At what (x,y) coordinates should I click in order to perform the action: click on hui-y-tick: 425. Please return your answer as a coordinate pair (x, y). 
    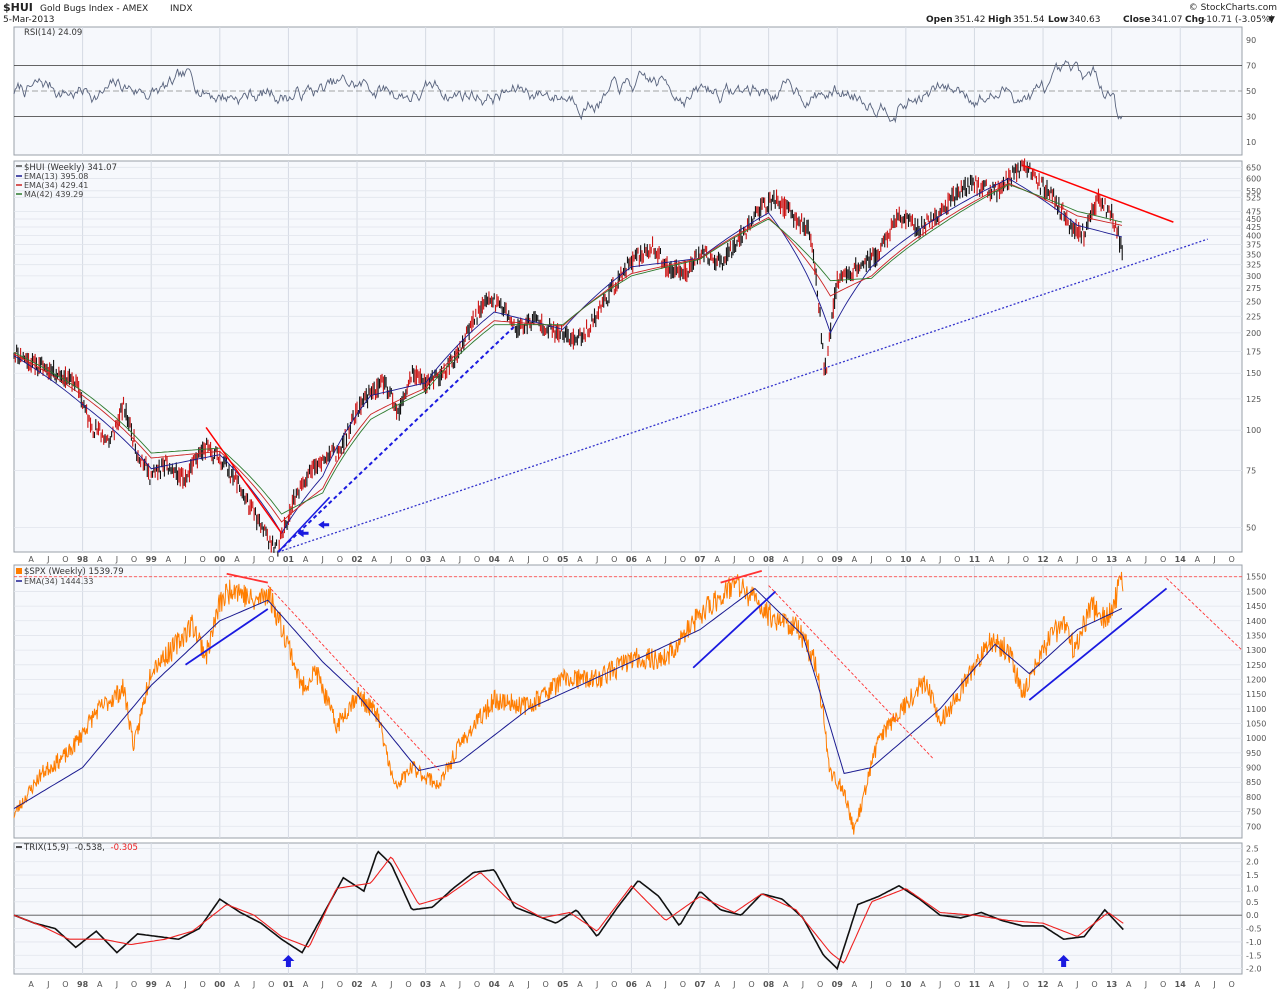
    Looking at the image, I should click on (1253, 227).